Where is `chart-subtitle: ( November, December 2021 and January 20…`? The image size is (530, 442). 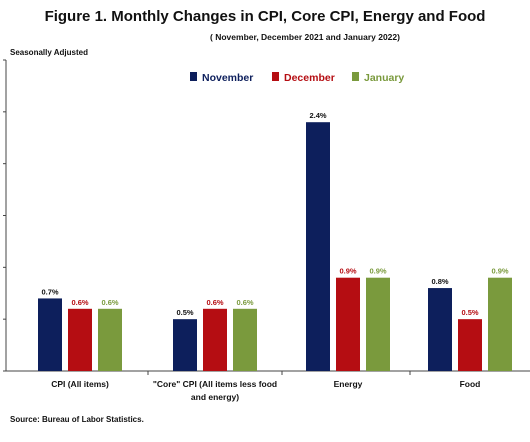 chart-subtitle: ( November, December 2021 and January 20… is located at coordinates (305, 37).